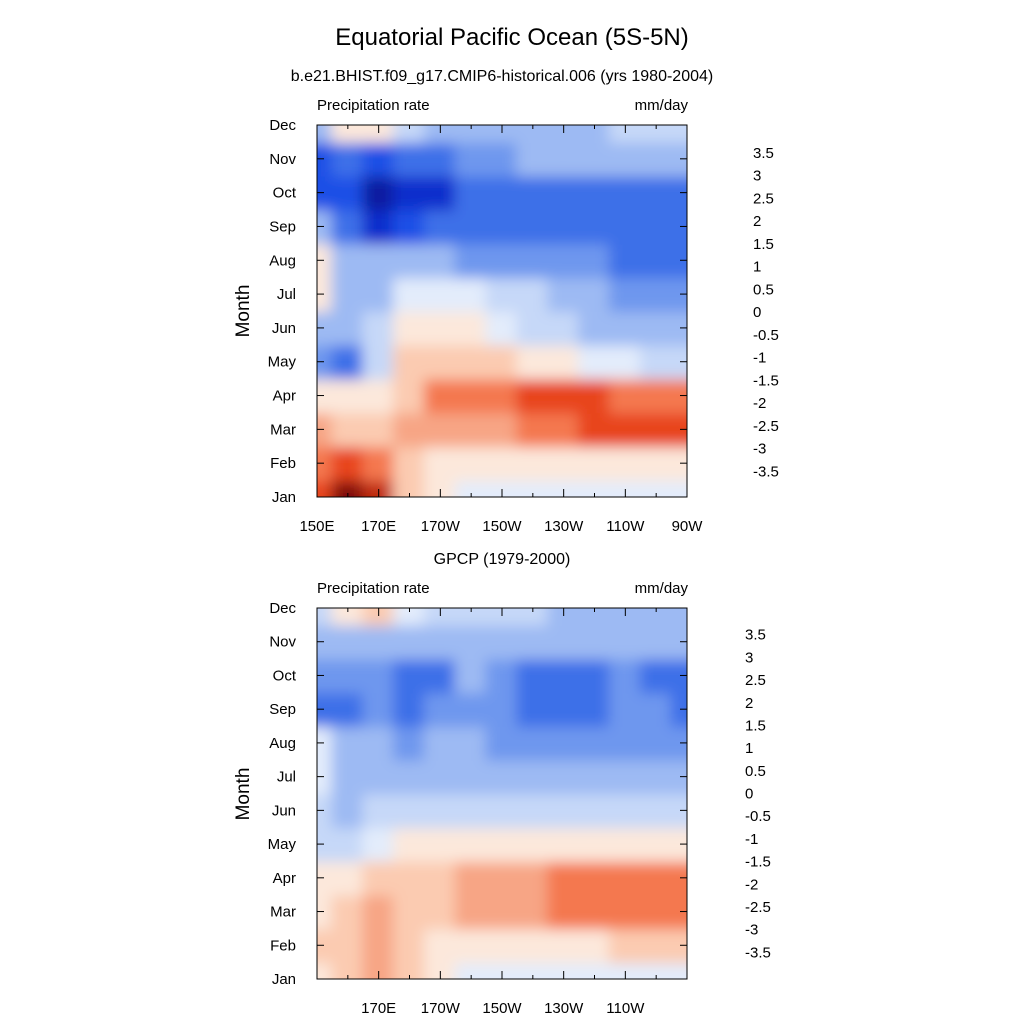 The height and width of the screenshot is (1024, 1024). What do you see at coordinates (285, 193) in the screenshot?
I see `y-tick-label: Oct` at bounding box center [285, 193].